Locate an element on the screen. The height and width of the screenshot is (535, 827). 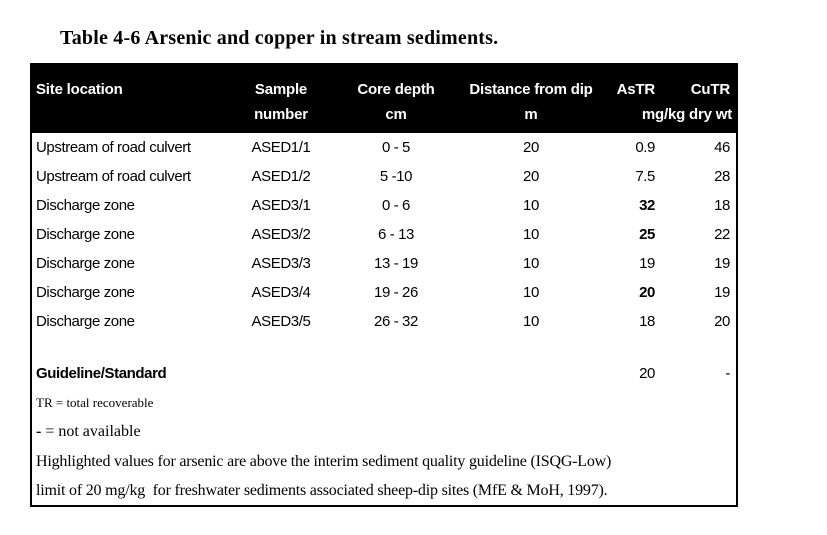
table-row: Discharge zone ASED3/1 0 - 6 10 32 18 is located at coordinates (384, 205).